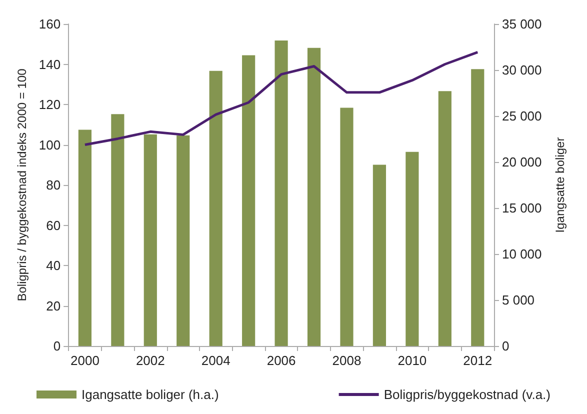 This screenshot has width=587, height=414. What do you see at coordinates (522, 116) in the screenshot?
I see `y2-tick-label: 25 000` at bounding box center [522, 116].